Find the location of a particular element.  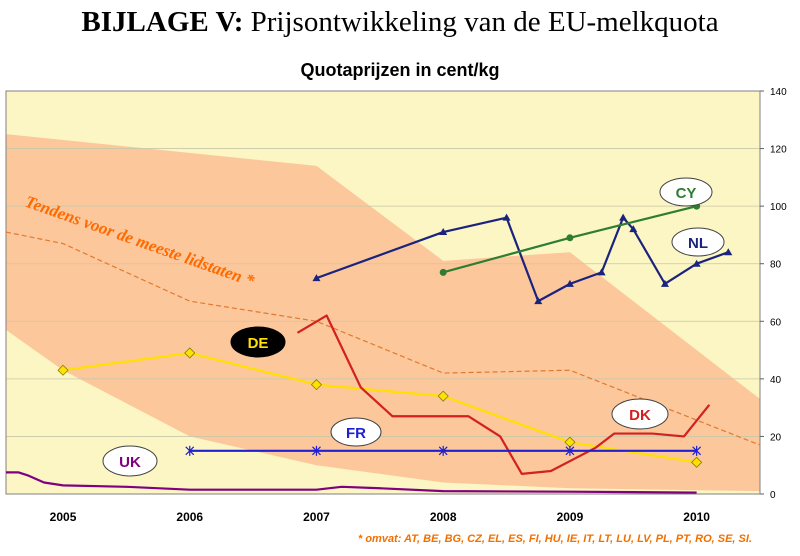

series-label-bubble-nl is located at coordinates (698, 242).